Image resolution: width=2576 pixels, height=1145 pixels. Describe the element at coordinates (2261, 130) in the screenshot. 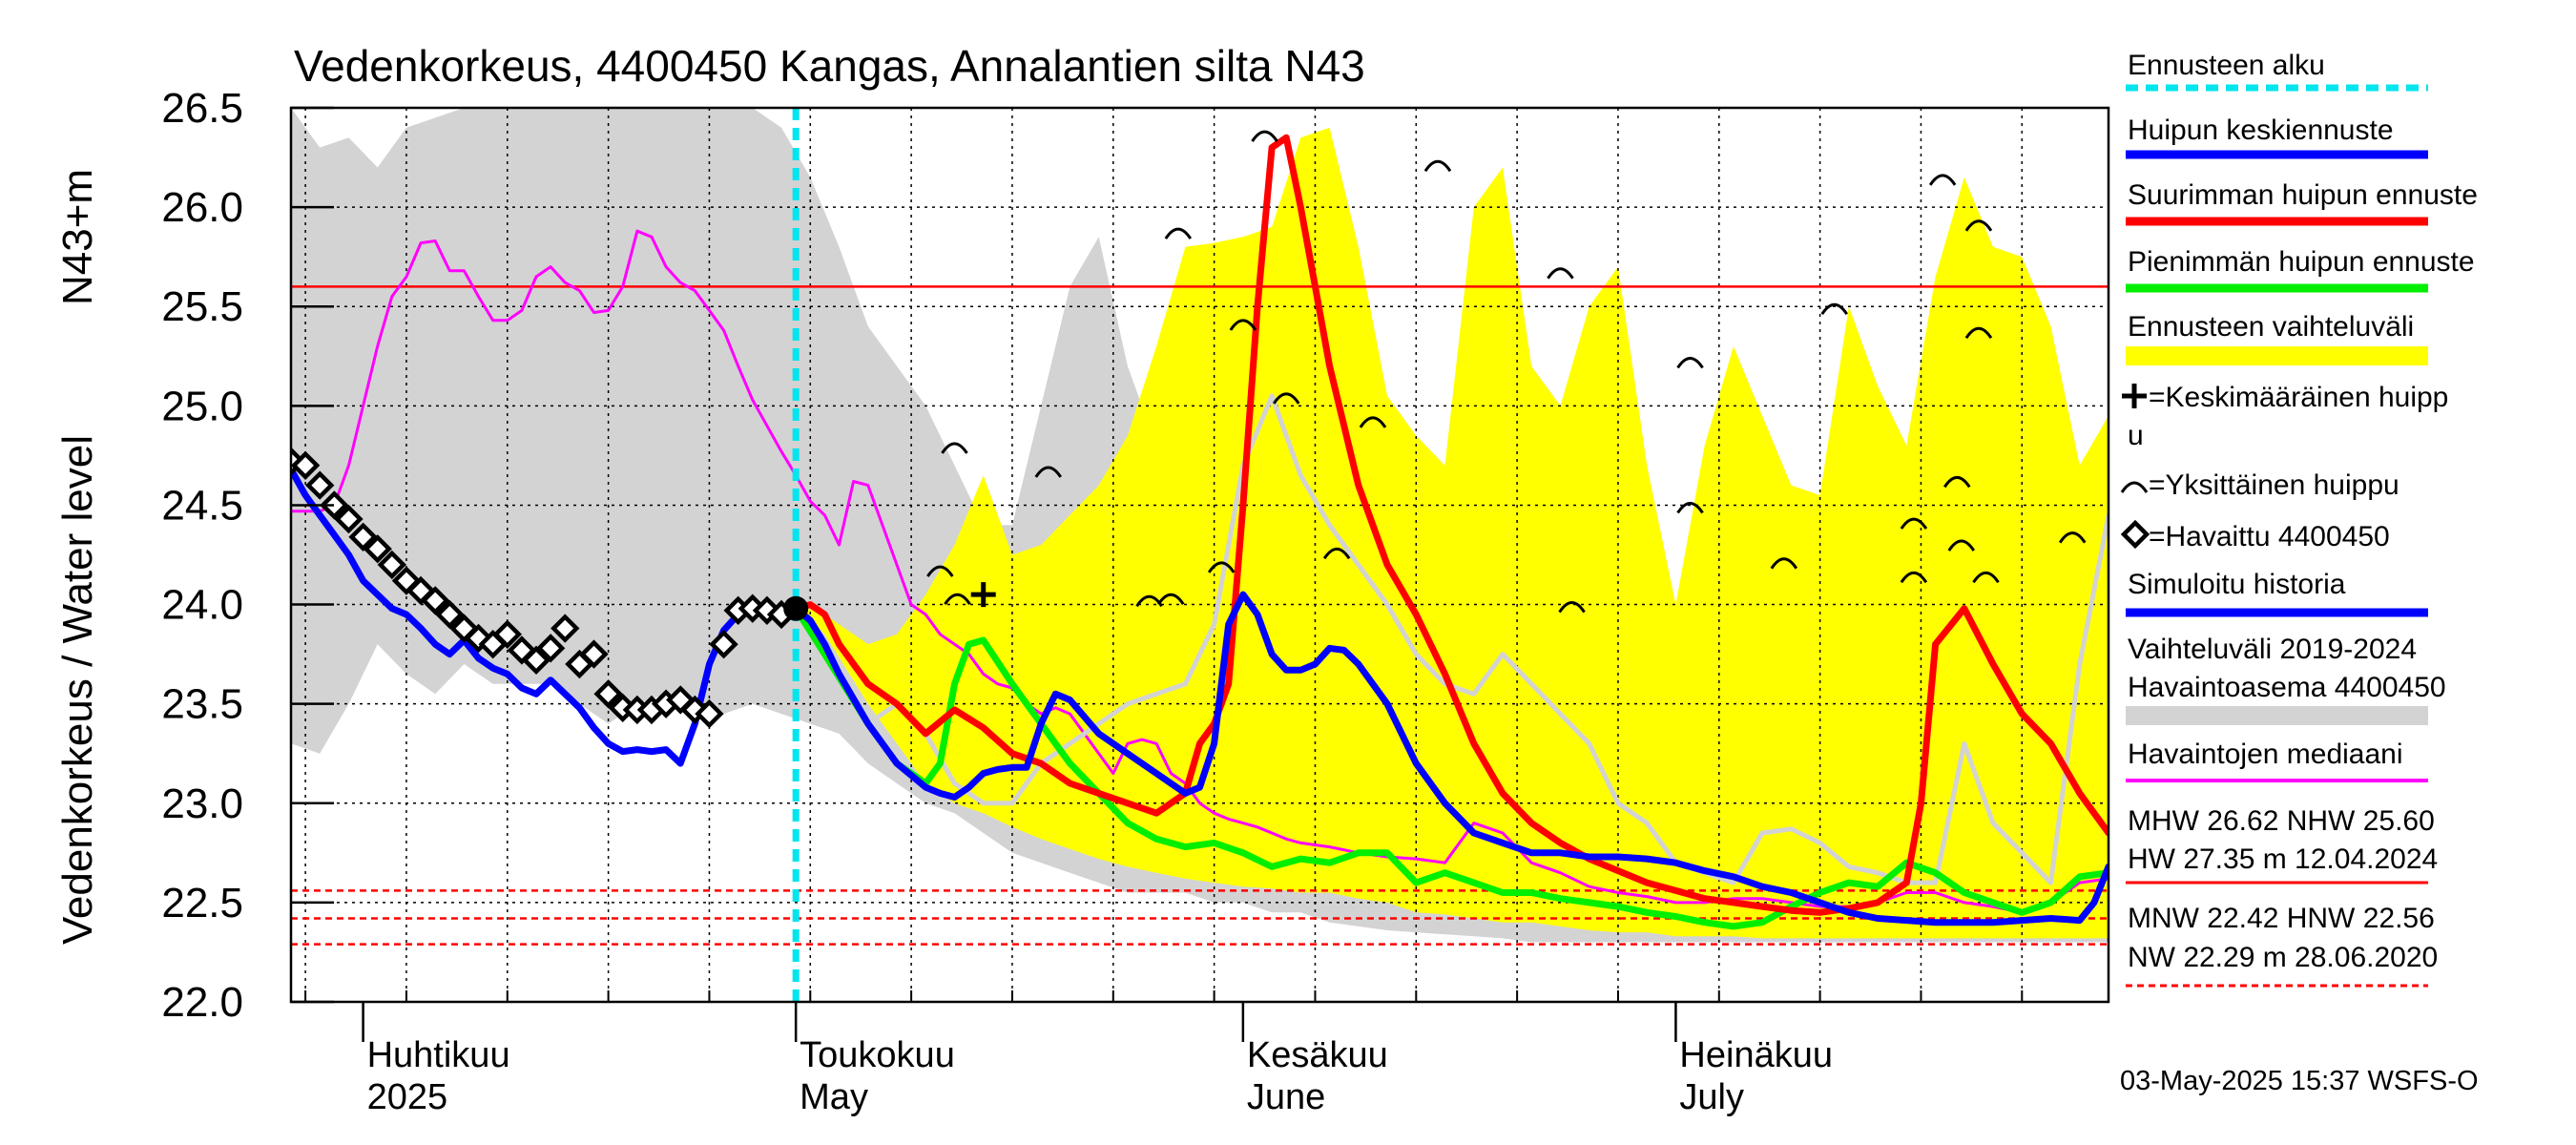

I see `legend-mean-forecast-label: Huipun keskiennuste` at that location.